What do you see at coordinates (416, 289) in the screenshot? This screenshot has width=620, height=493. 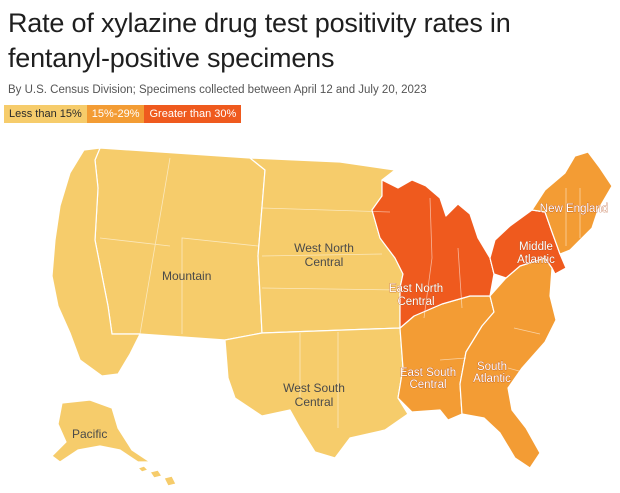 I see `label-east-north-central-1: East North` at bounding box center [416, 289].